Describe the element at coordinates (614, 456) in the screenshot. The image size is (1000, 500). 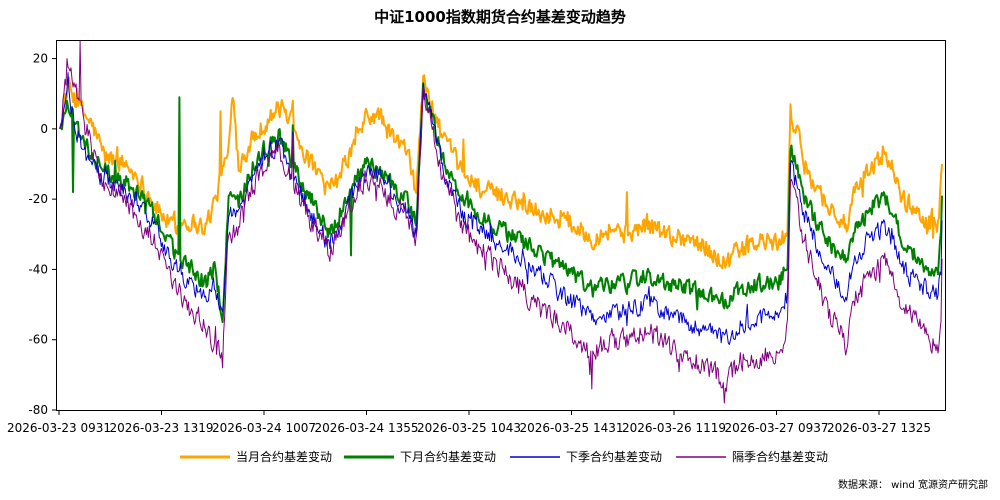
I see `legend-label: 下季合约基差变动` at that location.